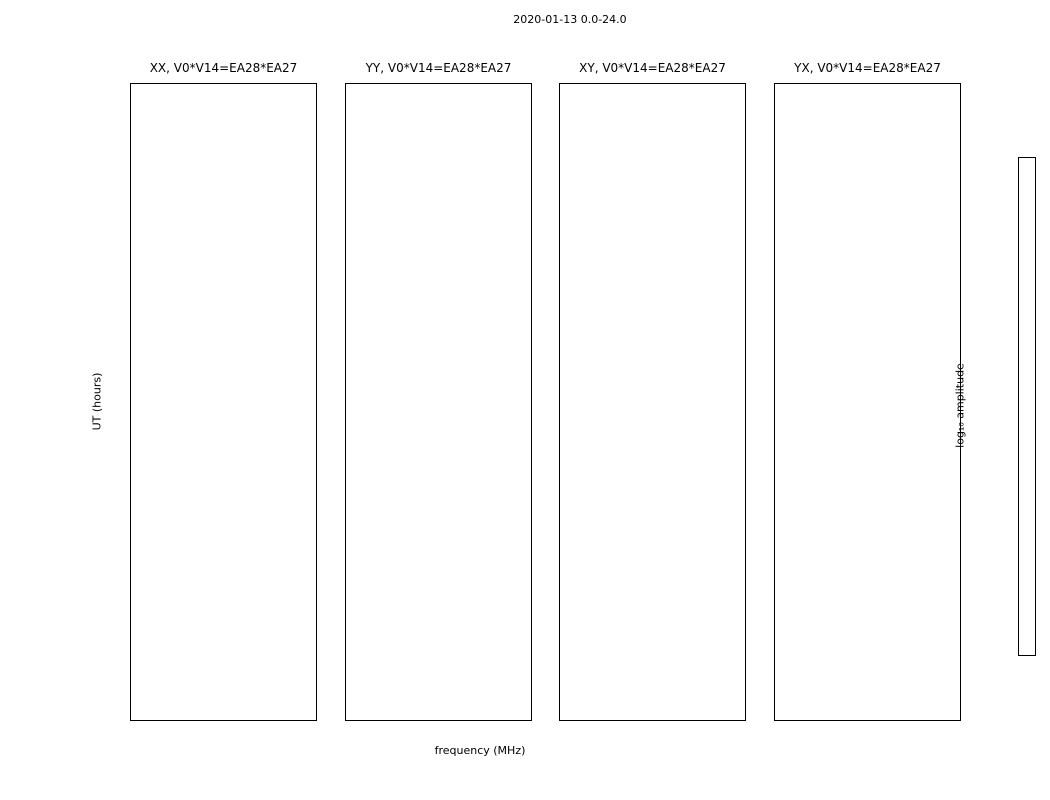  I want to click on spectrogram-canvas-xy, so click(652, 402).